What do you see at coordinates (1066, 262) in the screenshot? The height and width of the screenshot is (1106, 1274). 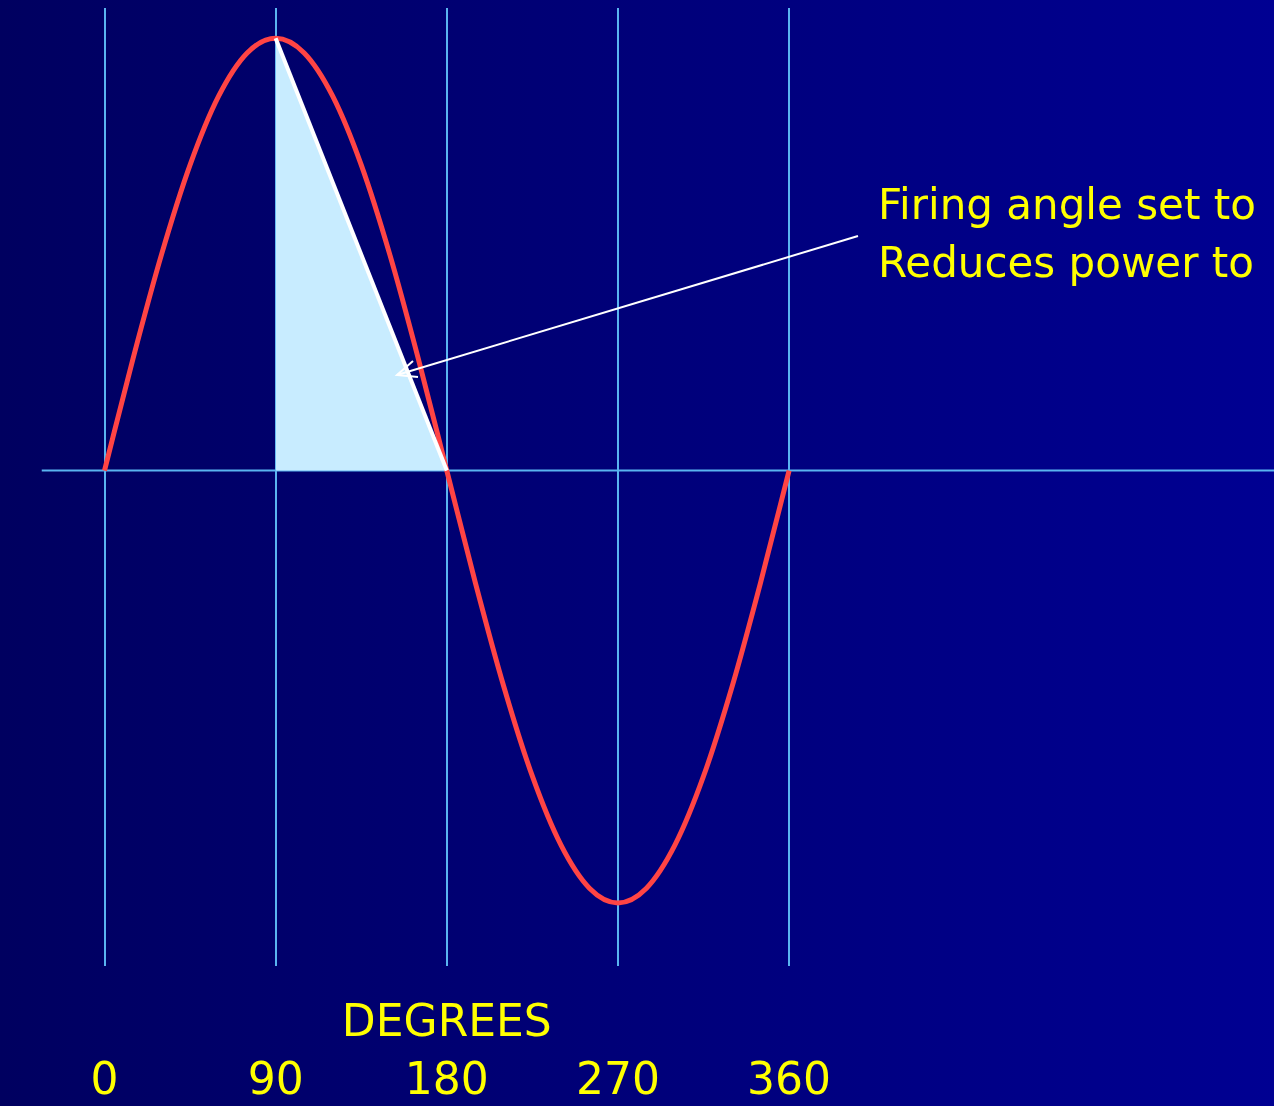 I see `annotation: Reduces power to` at bounding box center [1066, 262].